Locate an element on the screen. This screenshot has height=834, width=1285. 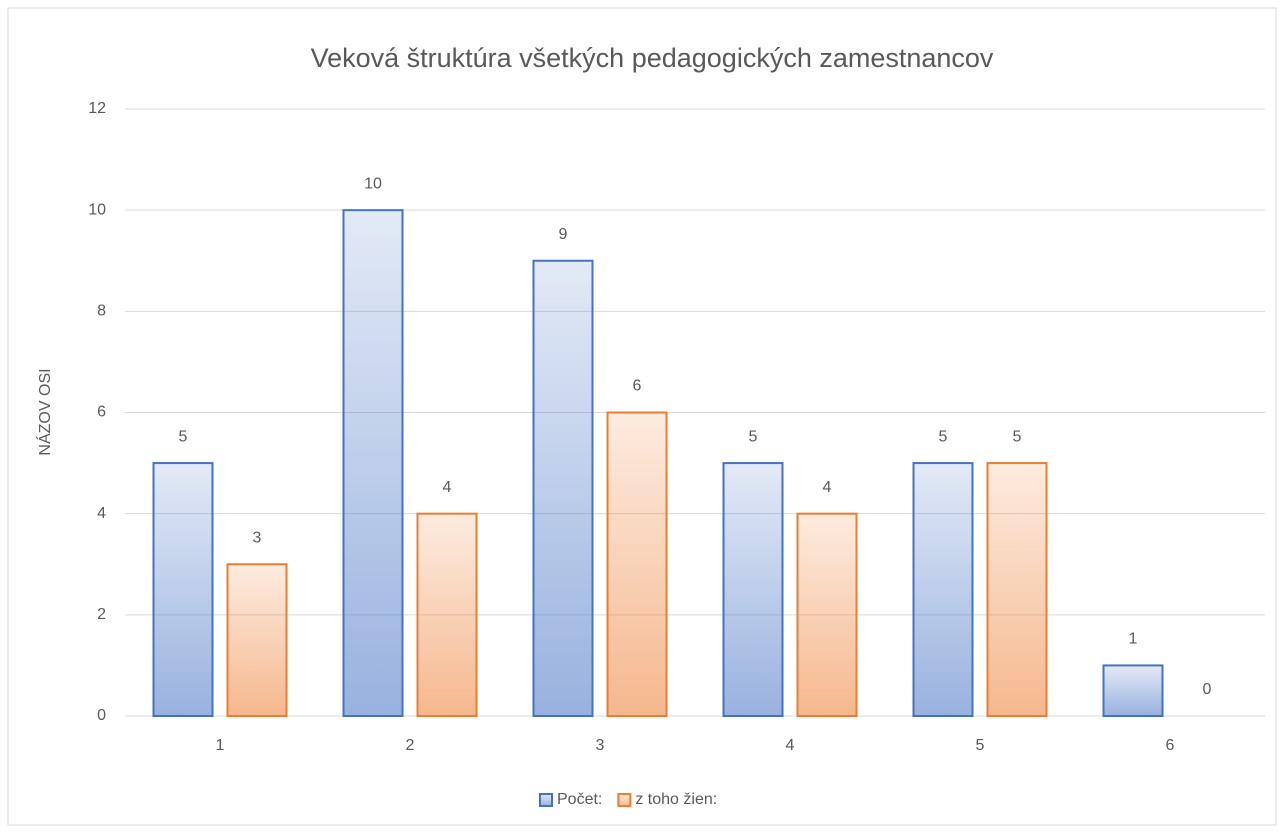
x-tick-label: 4 is located at coordinates (790, 745).